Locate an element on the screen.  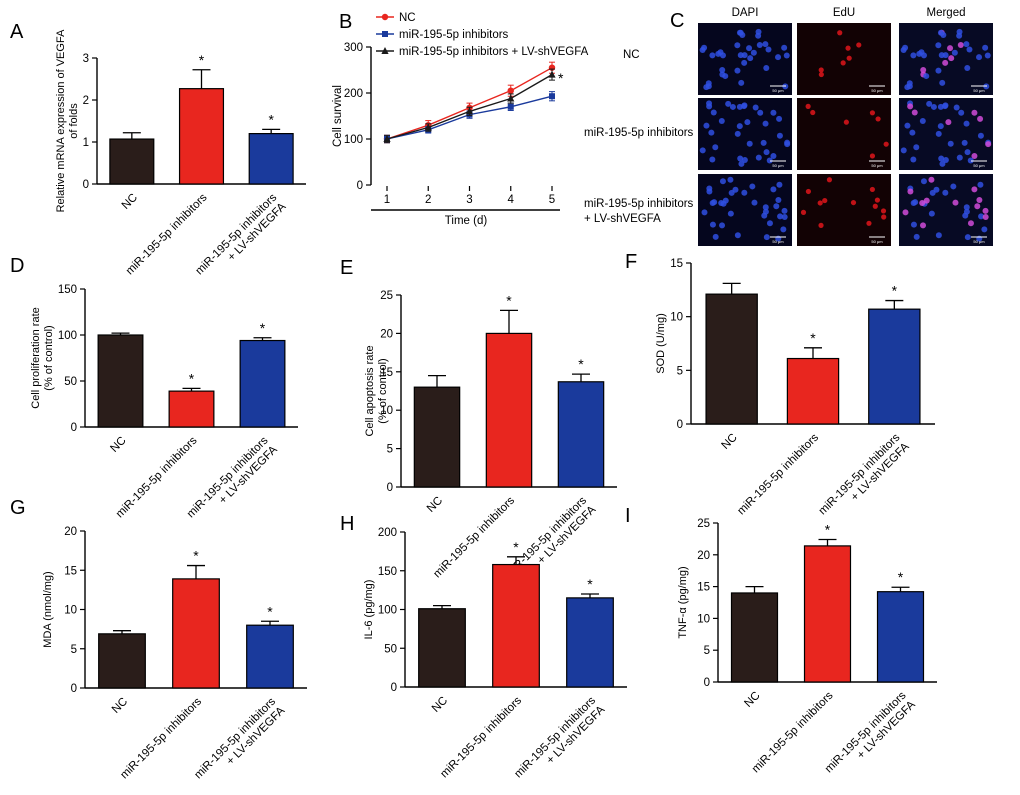
y-tick-label: 1 is located at coordinates (86, 143).